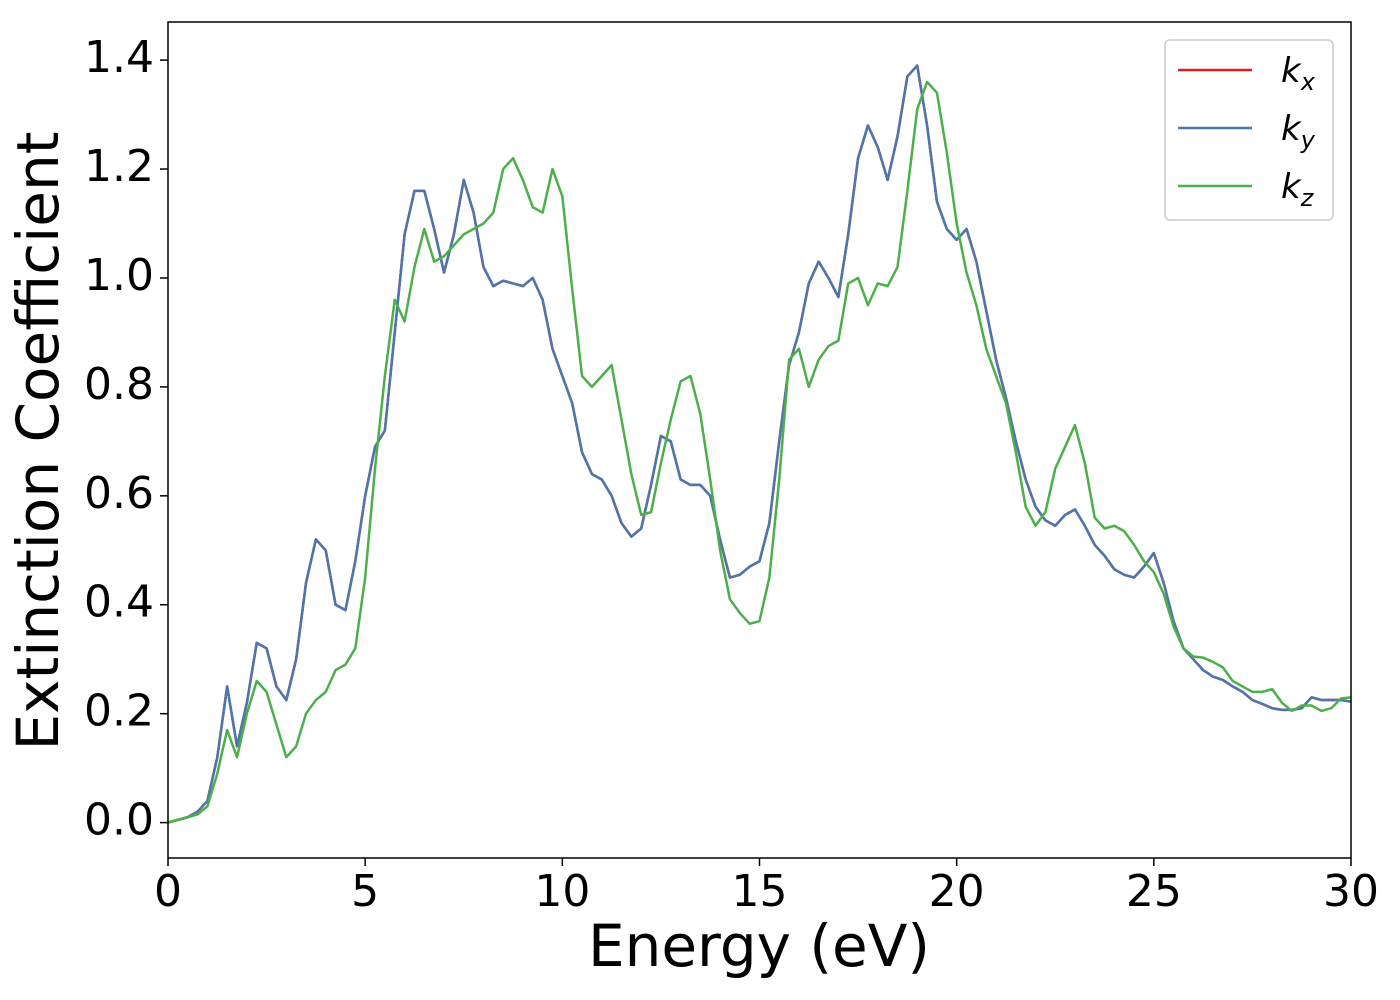  I want to click on x-tick-label: 10, so click(562, 891).